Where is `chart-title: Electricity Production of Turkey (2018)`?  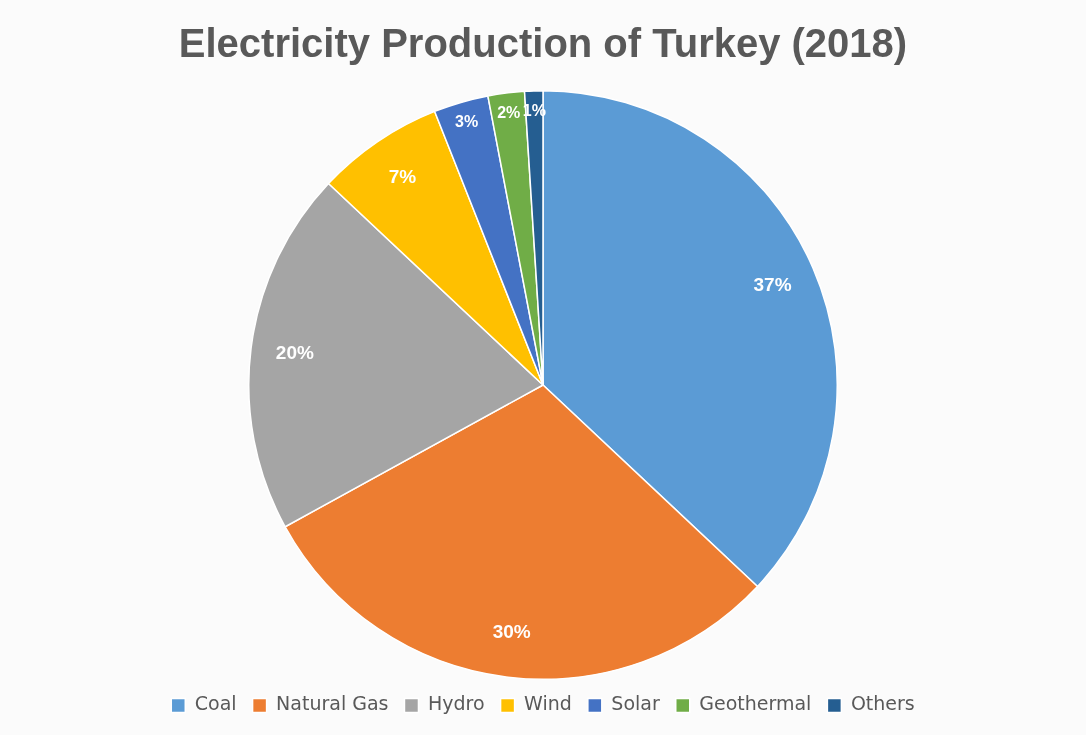 chart-title: Electricity Production of Turkey (2018) is located at coordinates (543, 43).